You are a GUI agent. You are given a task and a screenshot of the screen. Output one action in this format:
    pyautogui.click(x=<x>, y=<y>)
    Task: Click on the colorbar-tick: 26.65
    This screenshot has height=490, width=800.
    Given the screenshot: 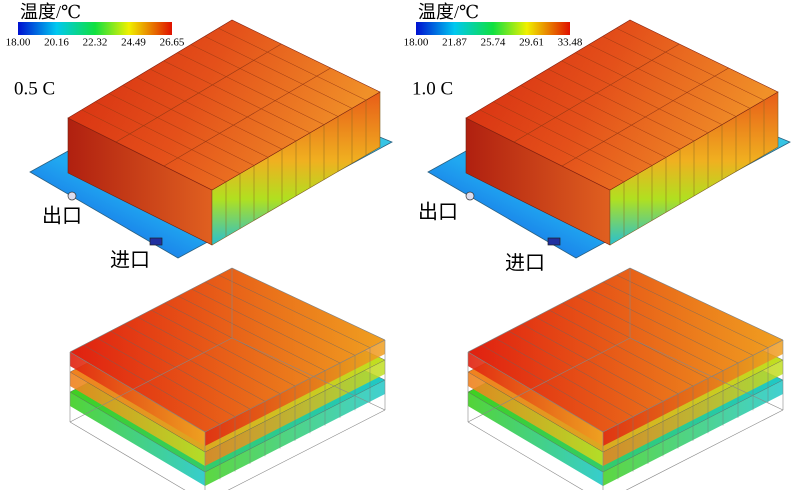 What is the action you would take?
    pyautogui.click(x=172, y=43)
    